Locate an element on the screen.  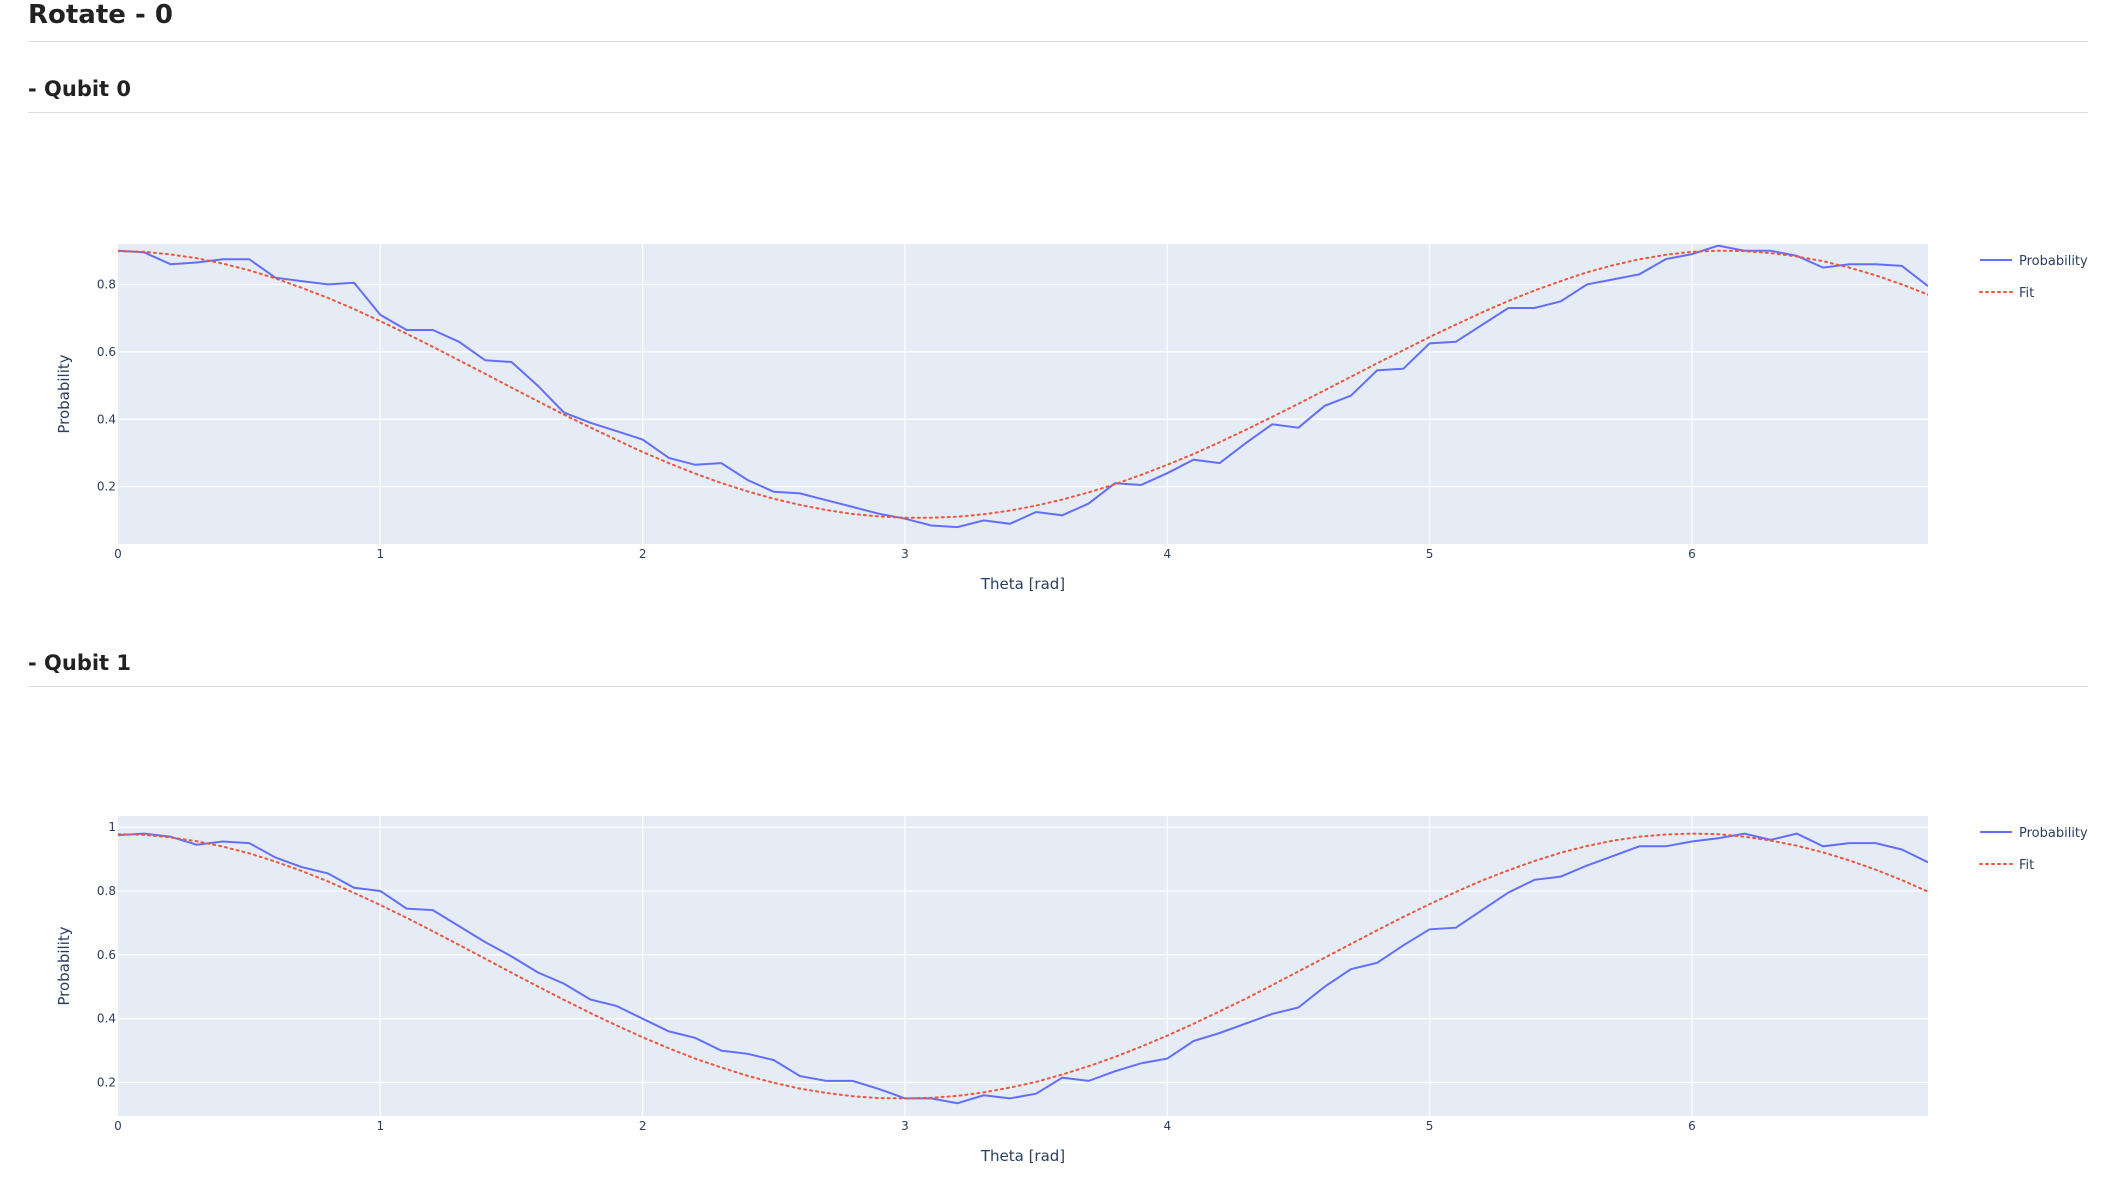
title-divider is located at coordinates (1058, 41).